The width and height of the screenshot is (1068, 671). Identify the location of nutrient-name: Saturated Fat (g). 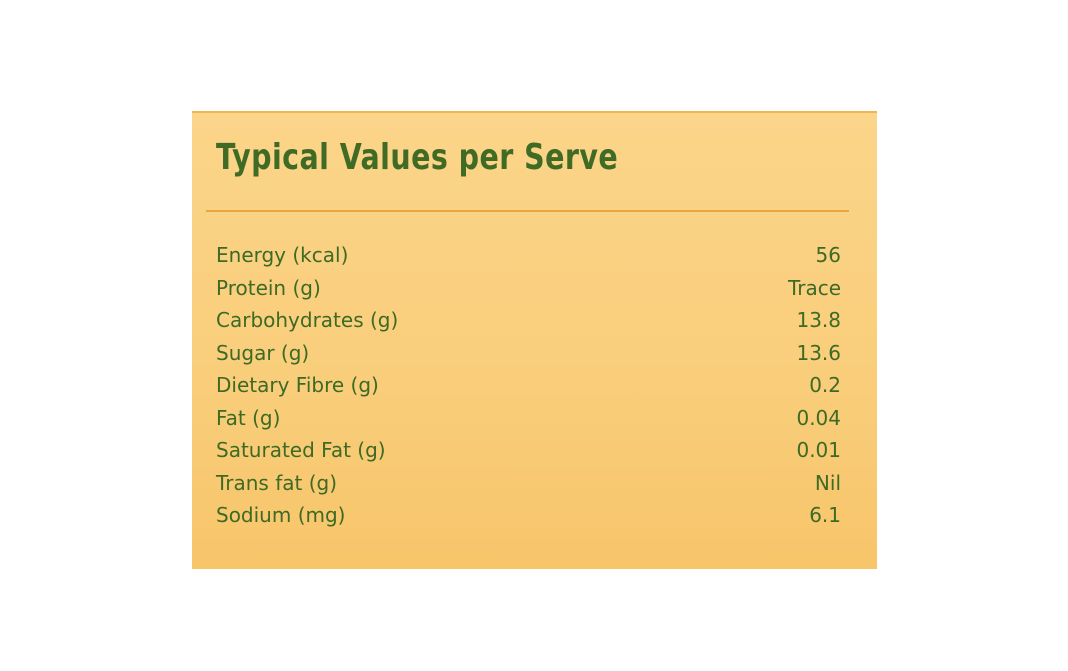
(301, 450).